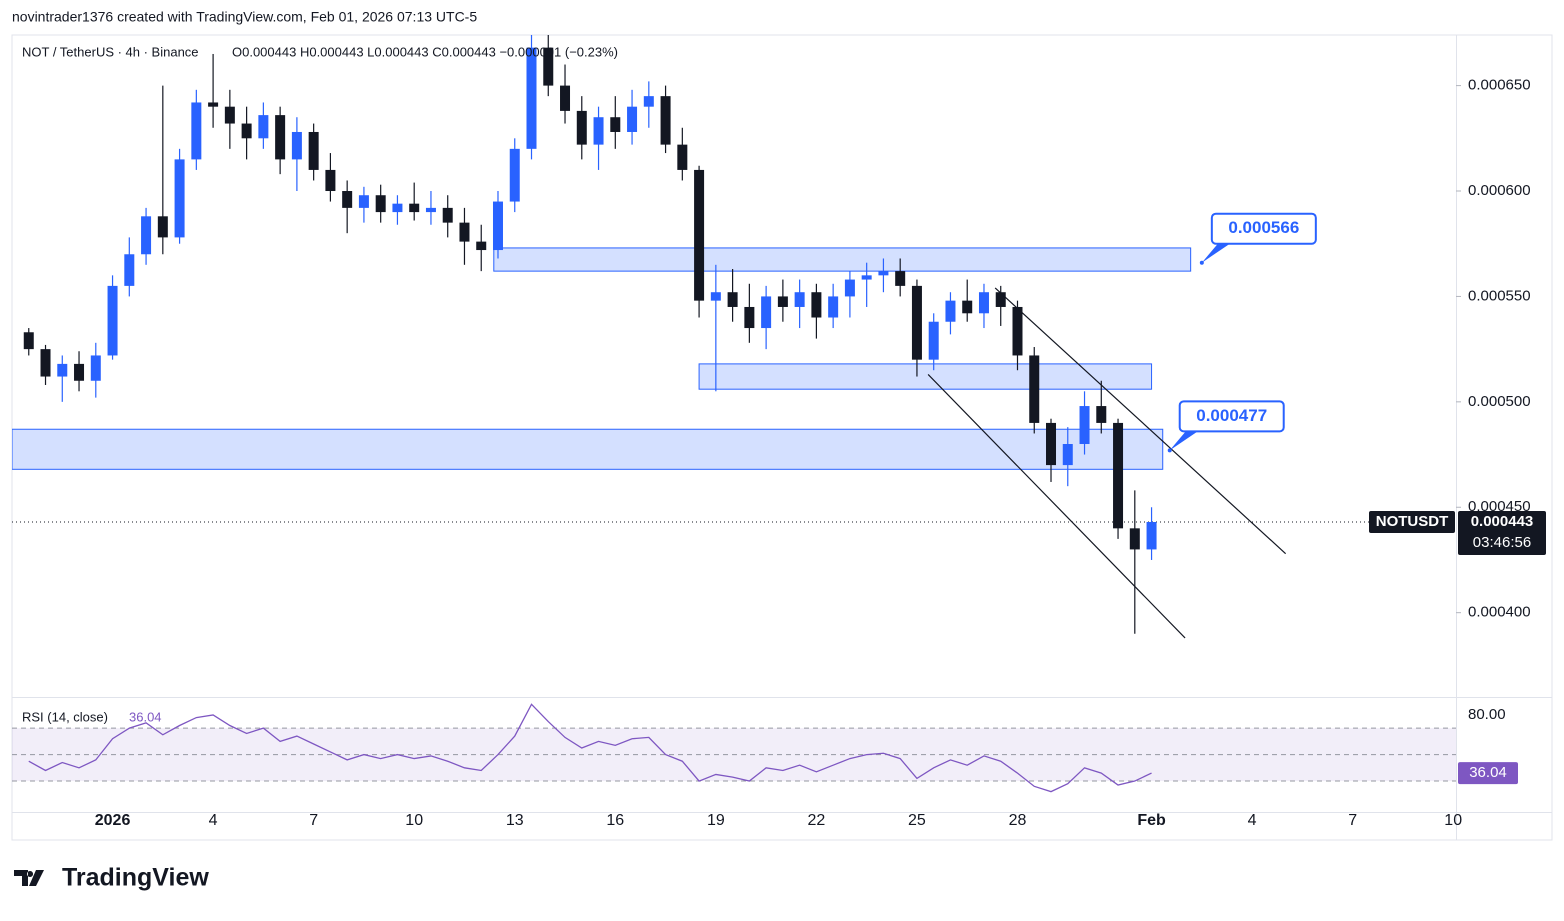 The width and height of the screenshot is (1564, 921). Describe the element at coordinates (135, 878) in the screenshot. I see `brand: TradingView` at that location.